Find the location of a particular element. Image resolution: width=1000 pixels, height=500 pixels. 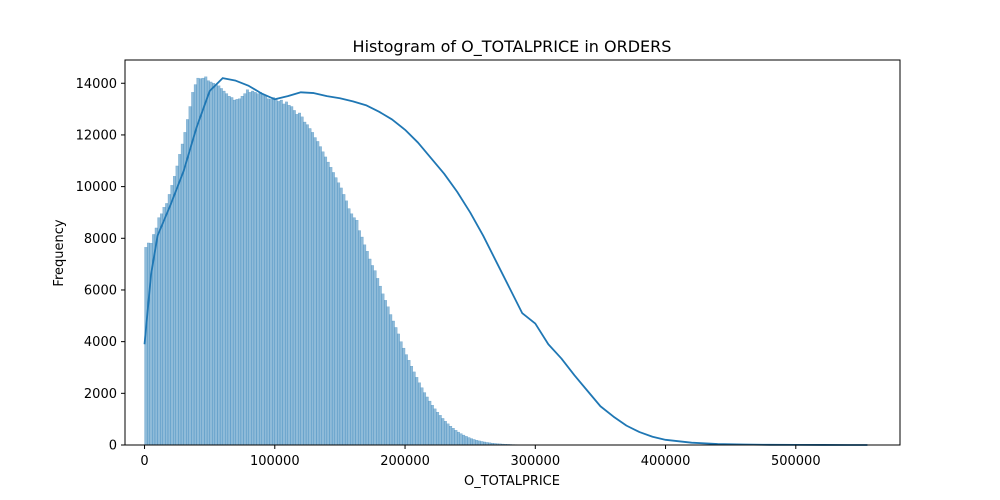

x-axis-label: O_TOTALPRICE is located at coordinates (512, 481).